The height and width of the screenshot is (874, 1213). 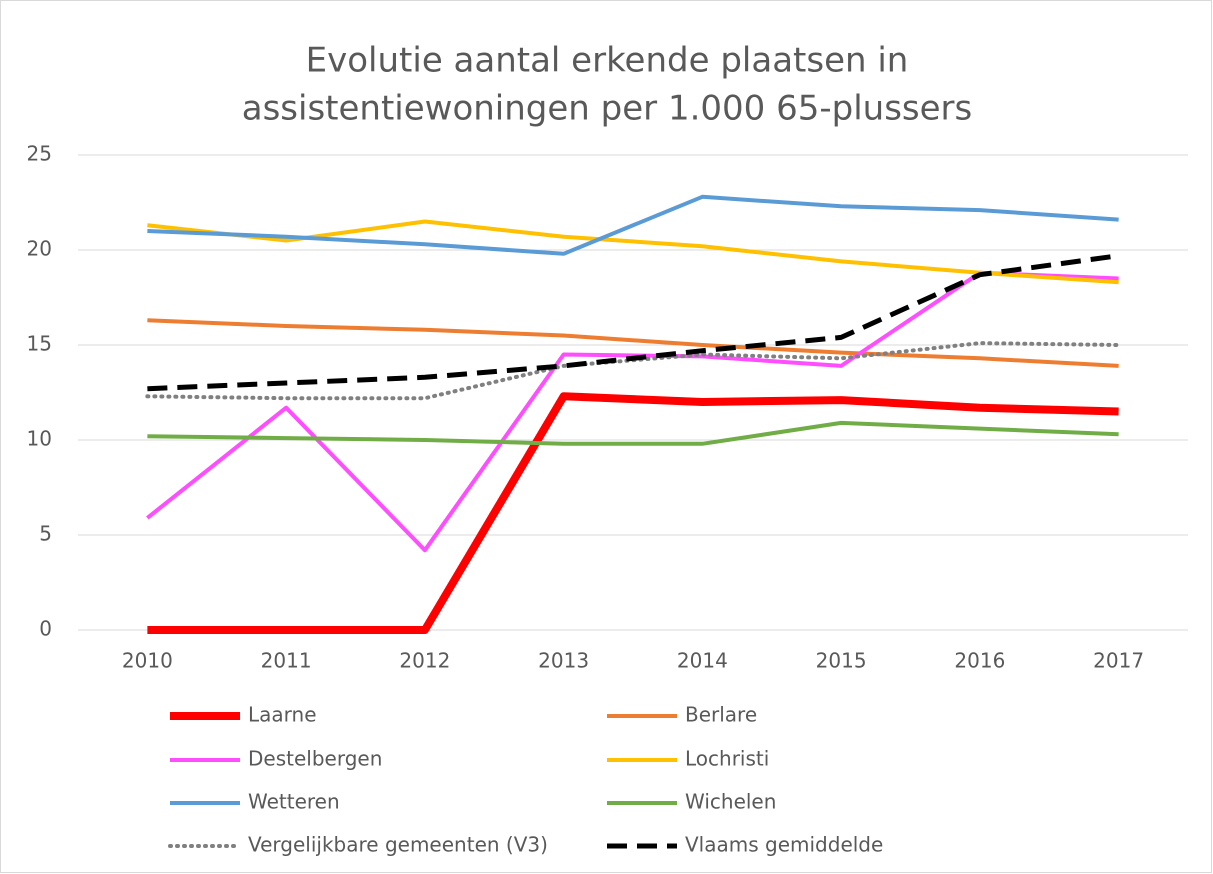 What do you see at coordinates (721, 715) in the screenshot?
I see `legend-label: Berlare` at bounding box center [721, 715].